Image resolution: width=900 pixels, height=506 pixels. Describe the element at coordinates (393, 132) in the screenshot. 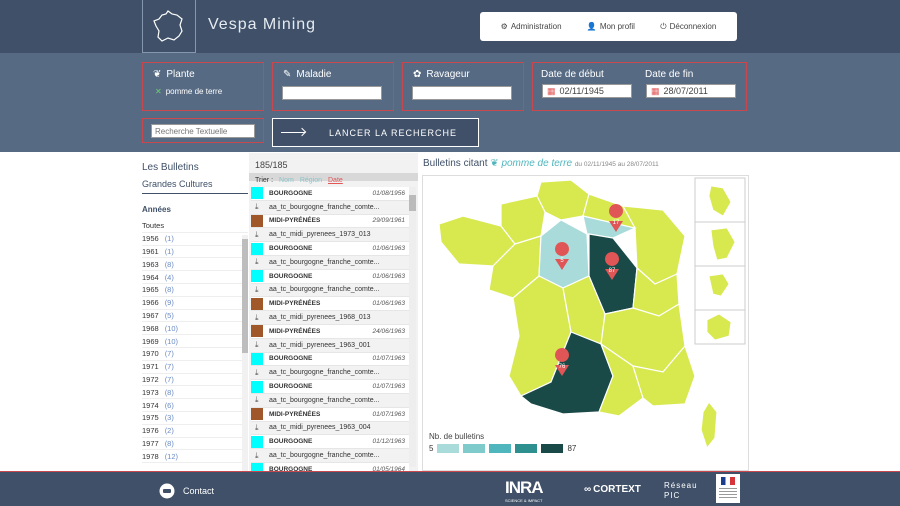

I see `launch-label: LANCER LA RECHERCHE` at that location.